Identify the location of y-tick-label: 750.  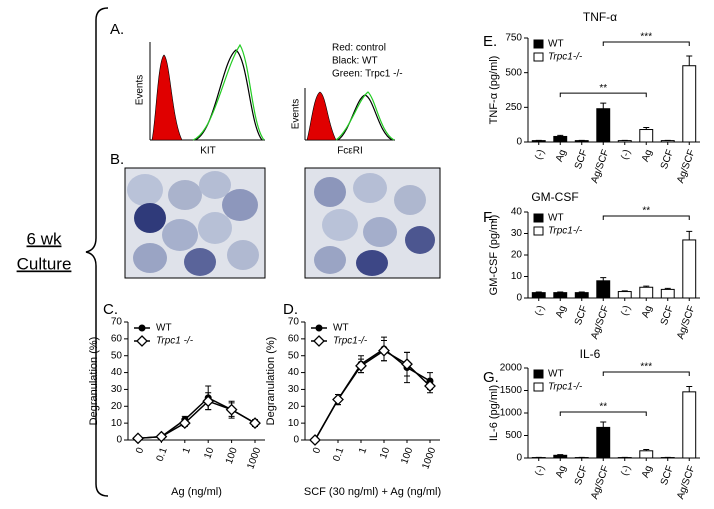
(513, 38).